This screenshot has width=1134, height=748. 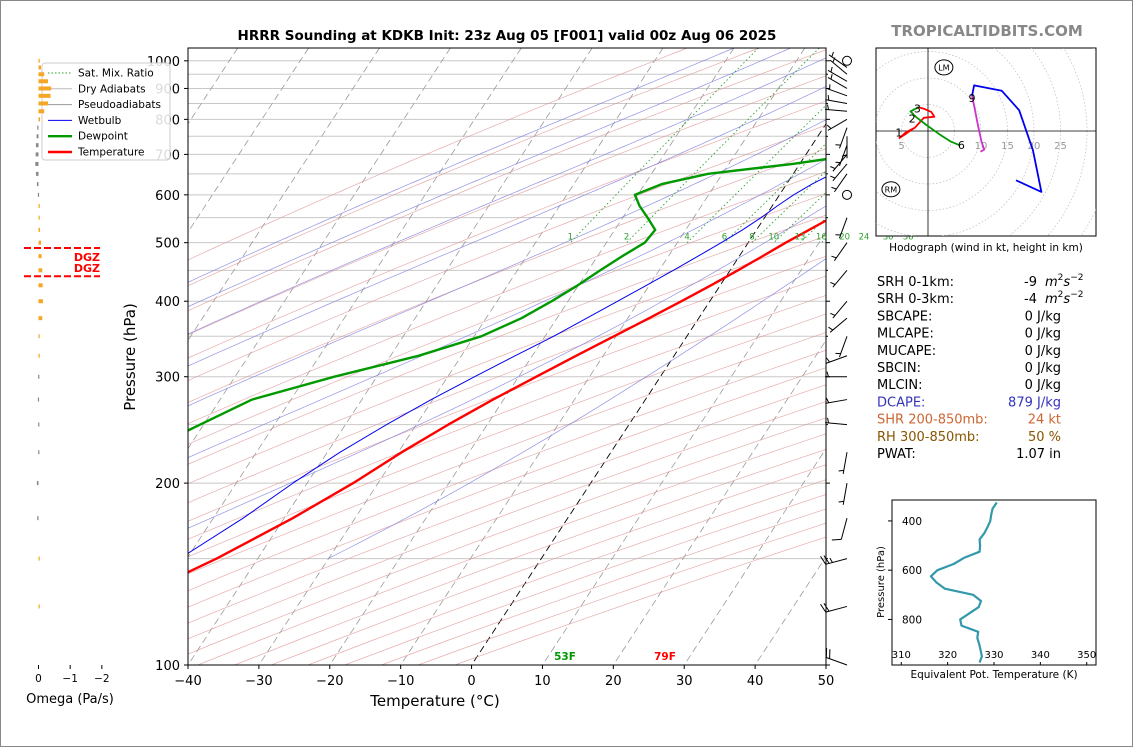 What do you see at coordinates (901, 402) in the screenshot?
I see `index-label: DCAPE:` at bounding box center [901, 402].